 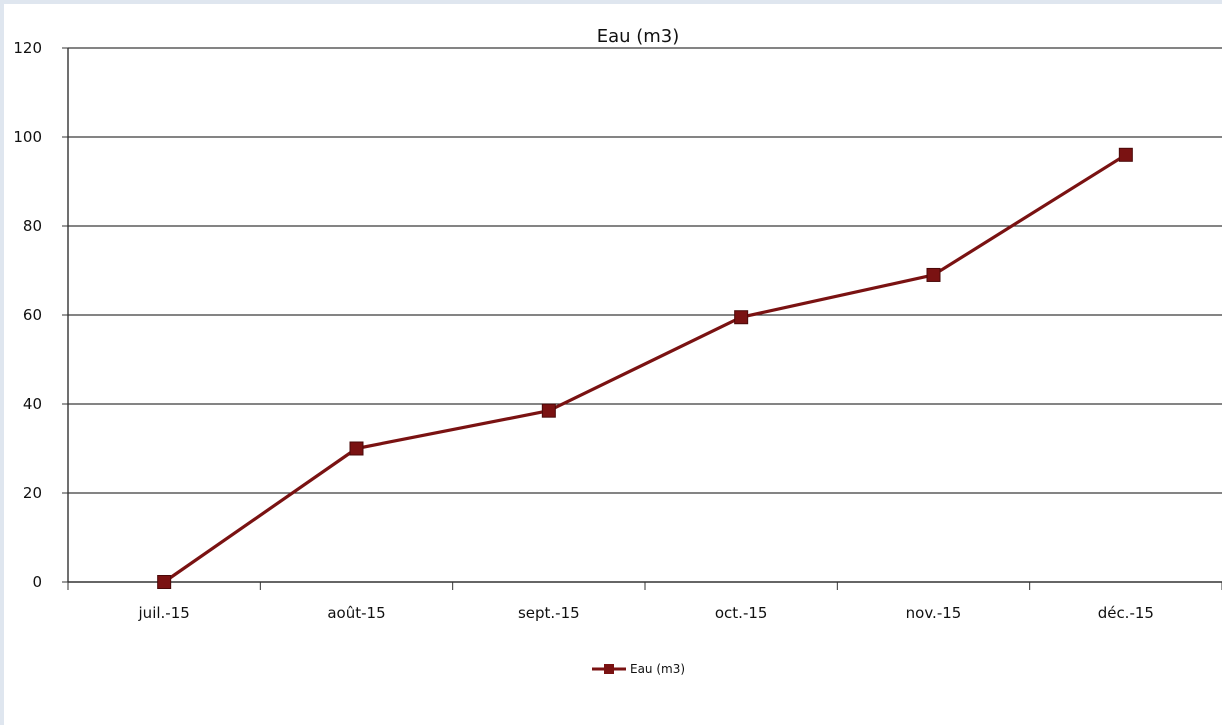 I want to click on y-tick-label: 20, so click(x=32, y=493).